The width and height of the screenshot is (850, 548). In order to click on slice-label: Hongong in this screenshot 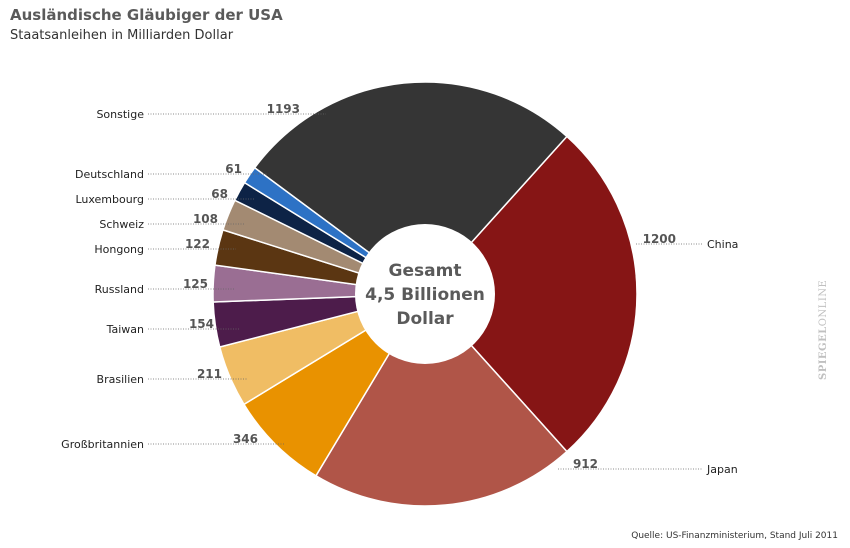, I will do `click(119, 249)`.